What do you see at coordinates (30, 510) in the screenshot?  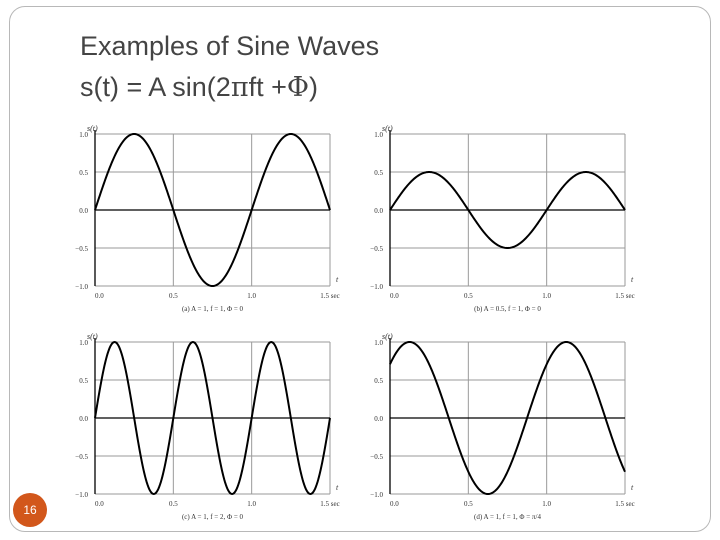 I see `page-number-badge: 16` at bounding box center [30, 510].